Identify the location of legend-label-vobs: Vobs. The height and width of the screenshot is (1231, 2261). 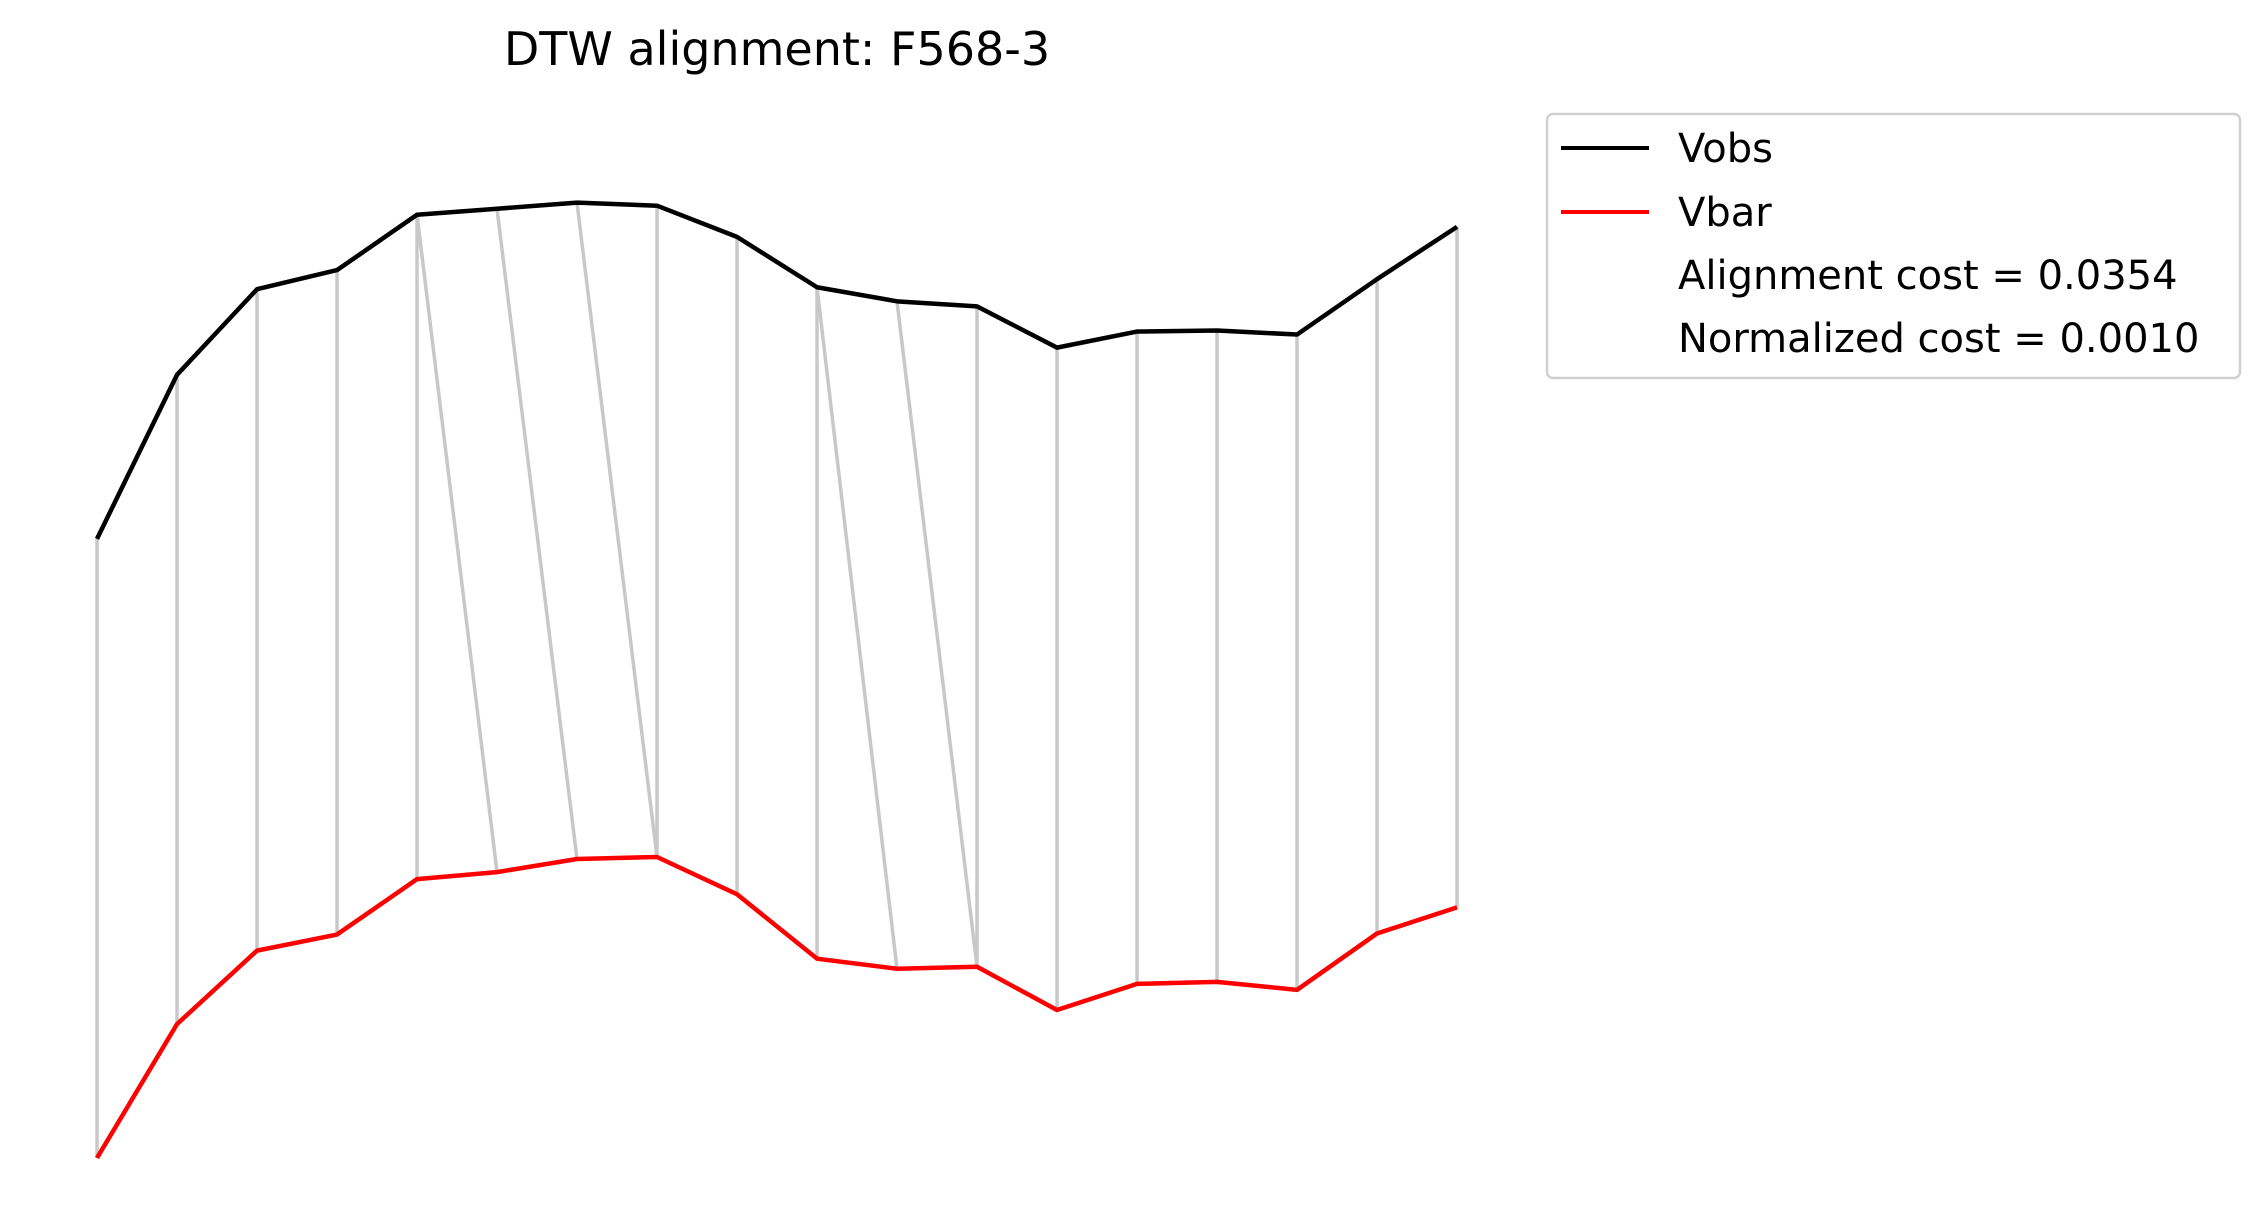
(1725, 149).